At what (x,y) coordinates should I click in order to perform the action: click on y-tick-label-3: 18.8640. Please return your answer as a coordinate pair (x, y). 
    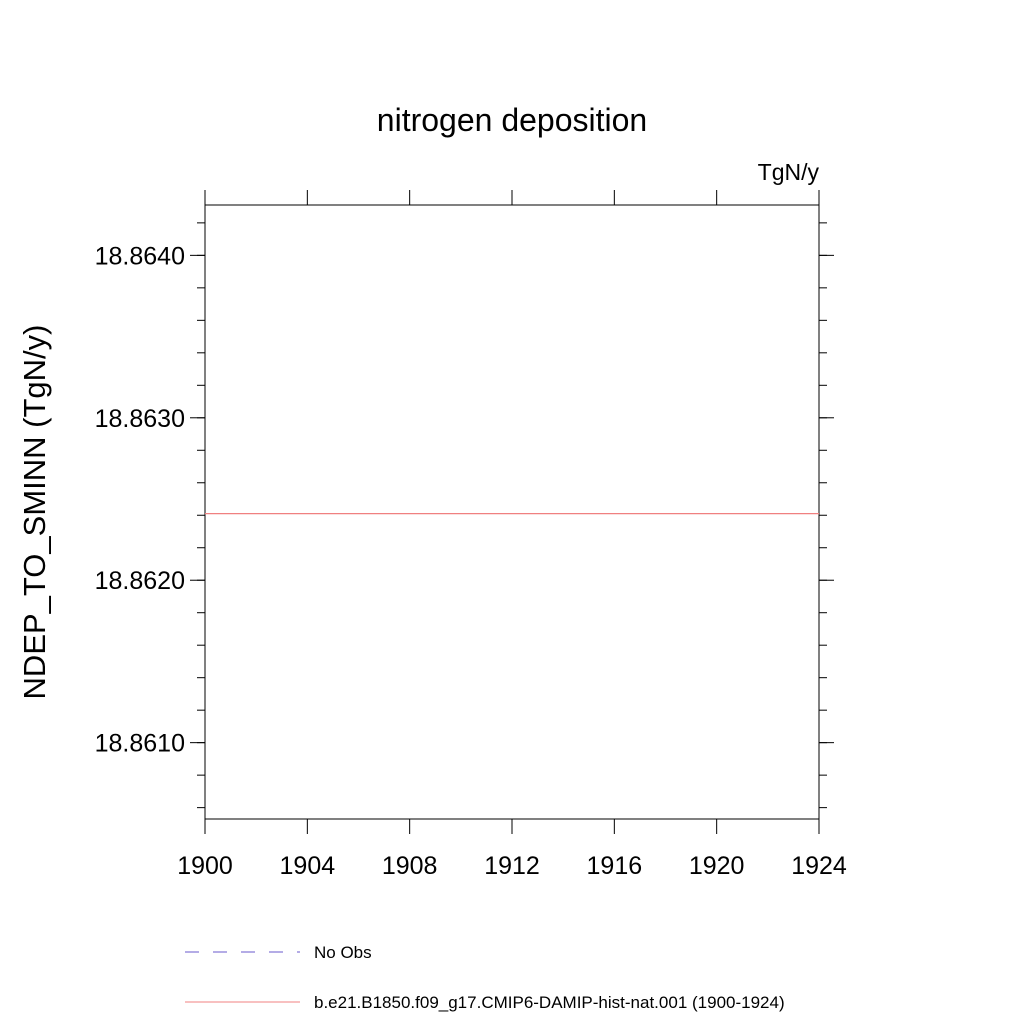
    Looking at the image, I should click on (140, 256).